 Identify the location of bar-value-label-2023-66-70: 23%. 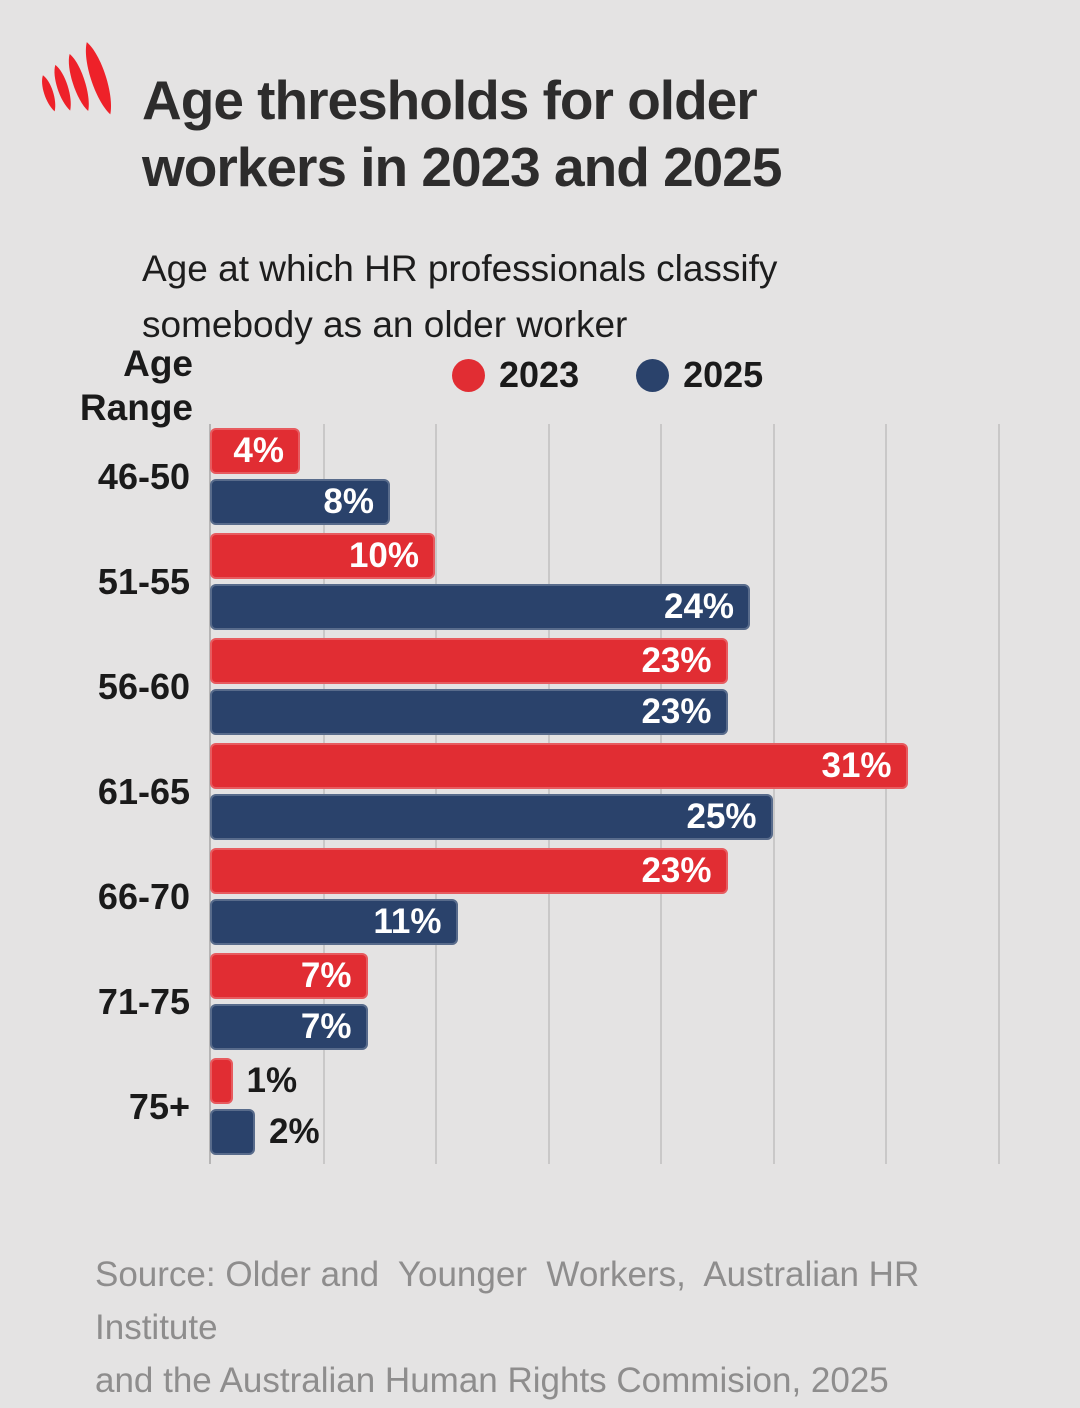
(676, 870).